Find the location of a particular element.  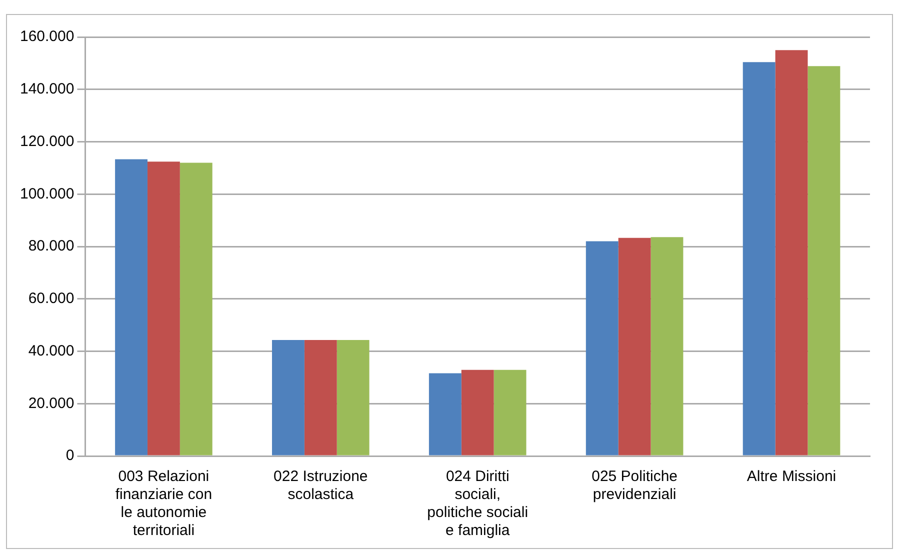

y-tick-label: 0 is located at coordinates (70, 455).